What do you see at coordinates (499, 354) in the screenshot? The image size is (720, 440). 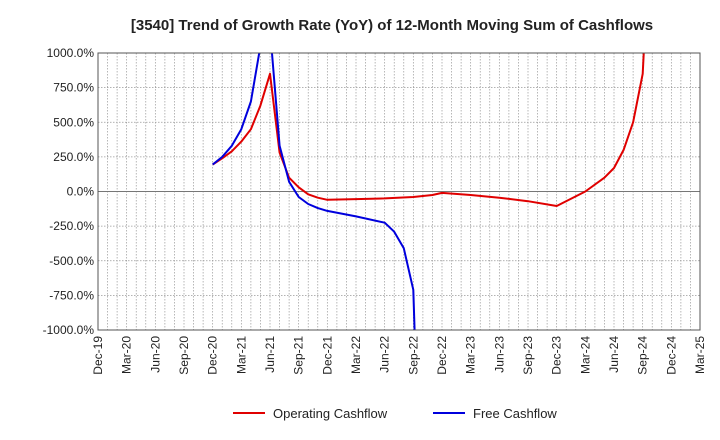 I see `x-tick-label: Jun-23` at bounding box center [499, 354].